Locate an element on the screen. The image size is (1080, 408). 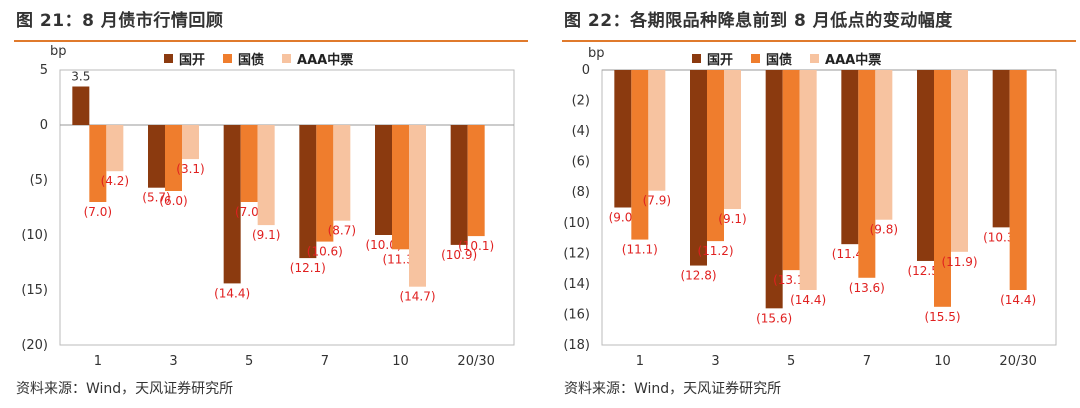
x-tick-label: 3 is located at coordinates (715, 361).